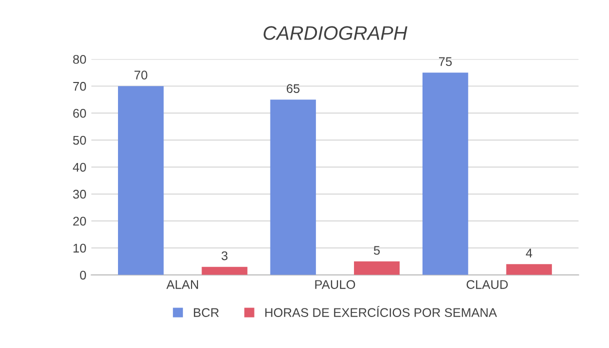  Describe the element at coordinates (83, 275) in the screenshot. I see `y-tick-label: 0` at that location.